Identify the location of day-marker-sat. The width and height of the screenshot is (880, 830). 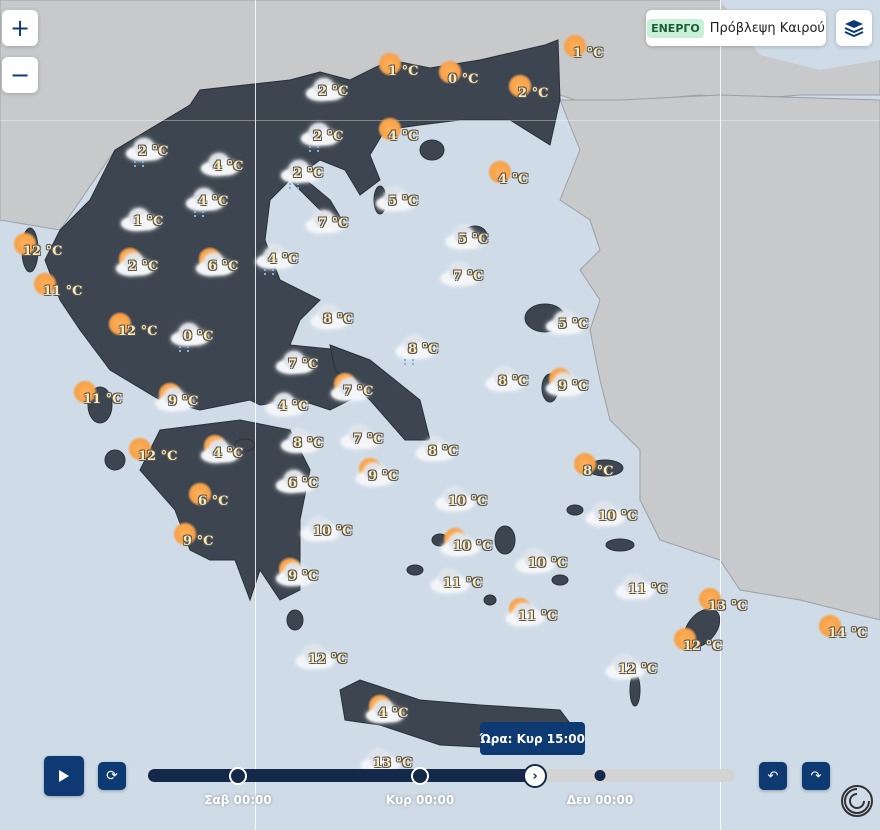
(238, 776).